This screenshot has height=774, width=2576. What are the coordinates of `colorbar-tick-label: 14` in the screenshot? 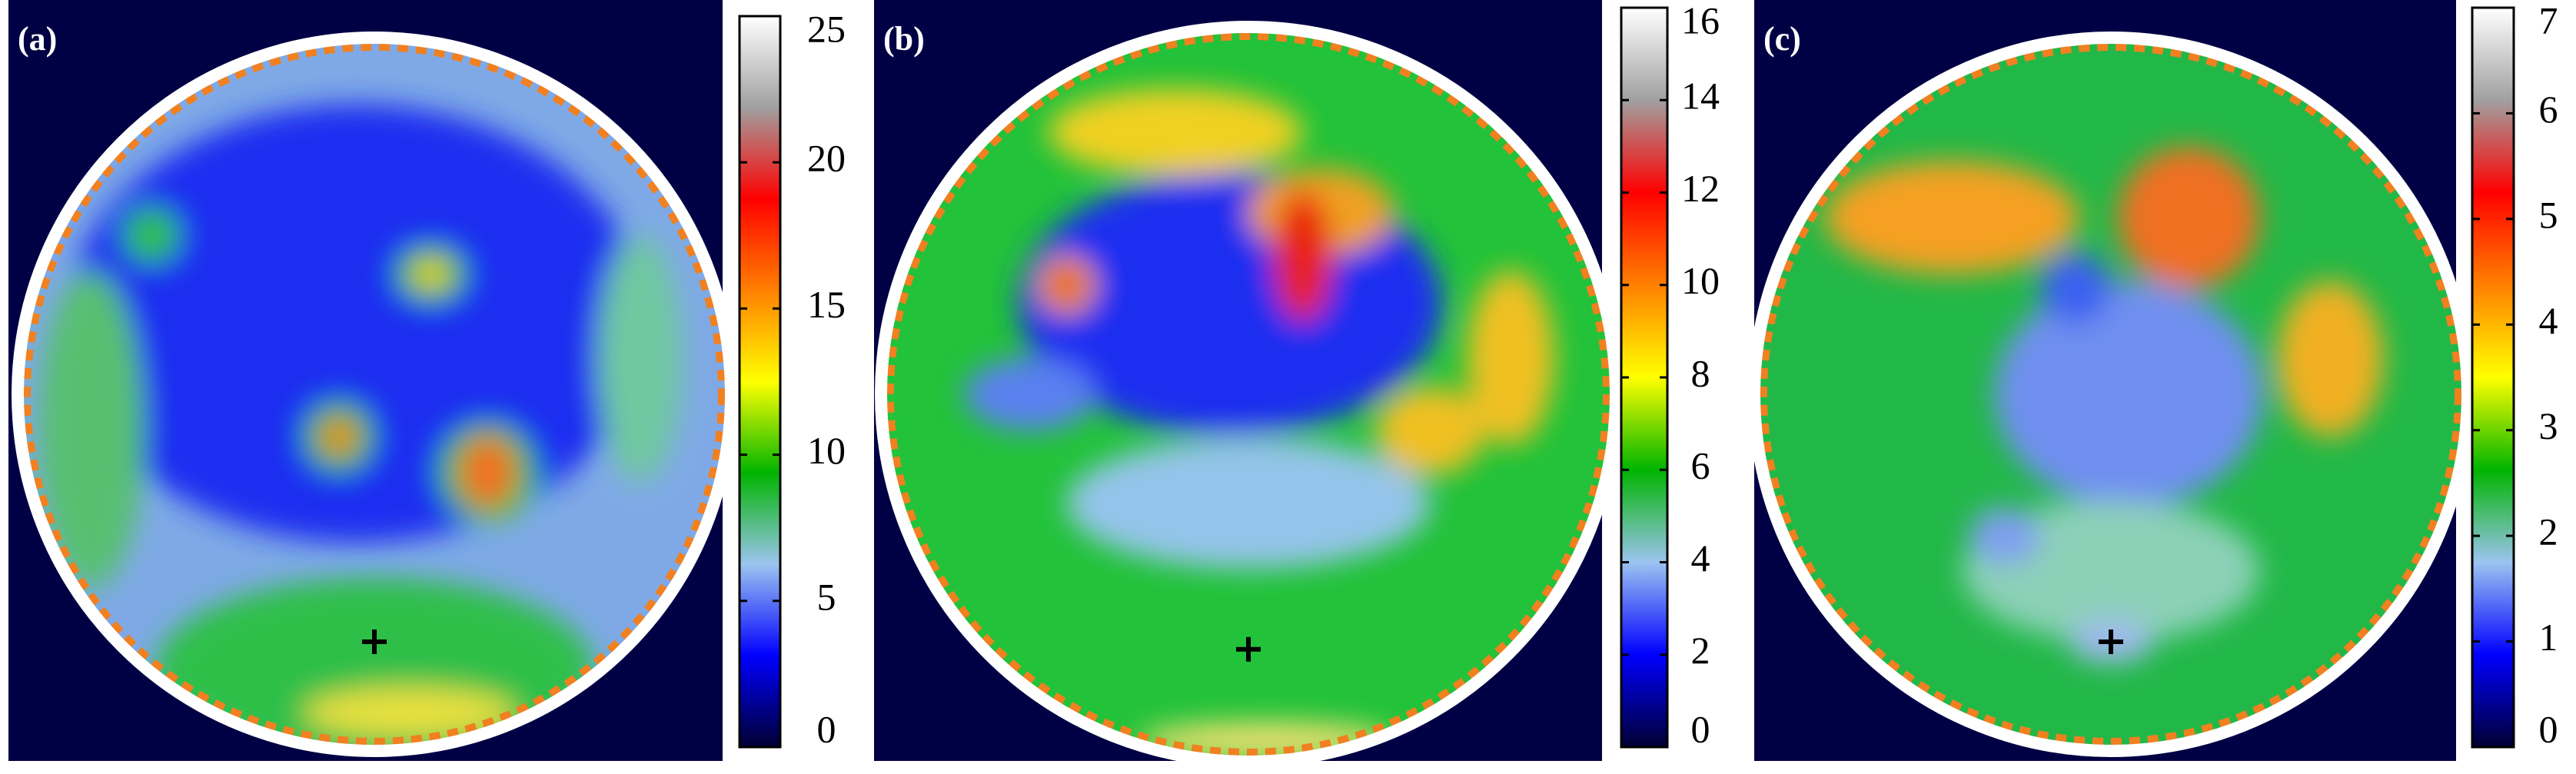 It's located at (1700, 96).